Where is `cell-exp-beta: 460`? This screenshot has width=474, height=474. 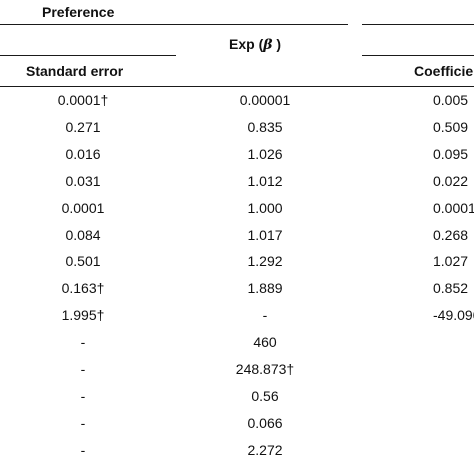
cell-exp-beta: 460 is located at coordinates (265, 342).